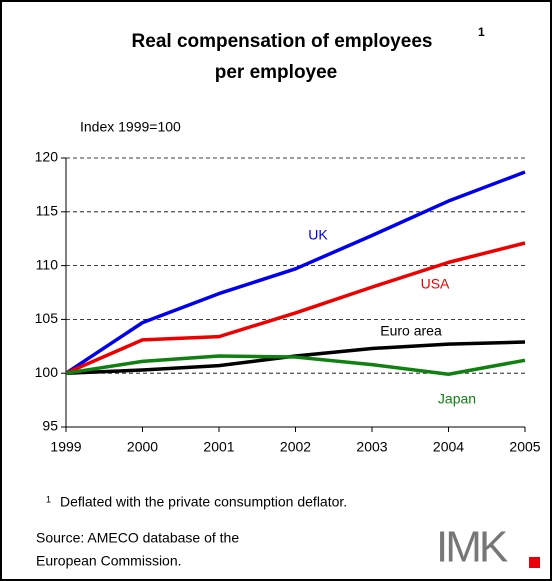 This screenshot has width=552, height=581. I want to click on y-tick-label: 115, so click(47, 211).